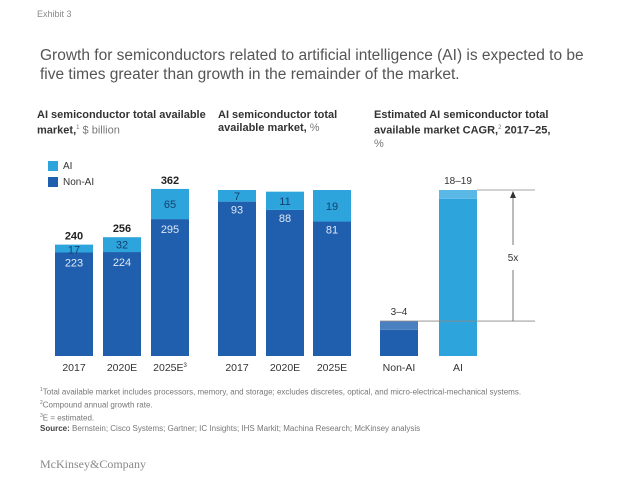 This screenshot has width=626, height=480. What do you see at coordinates (186, 366) in the screenshot?
I see `footnote-ref-3: 3` at bounding box center [186, 366].